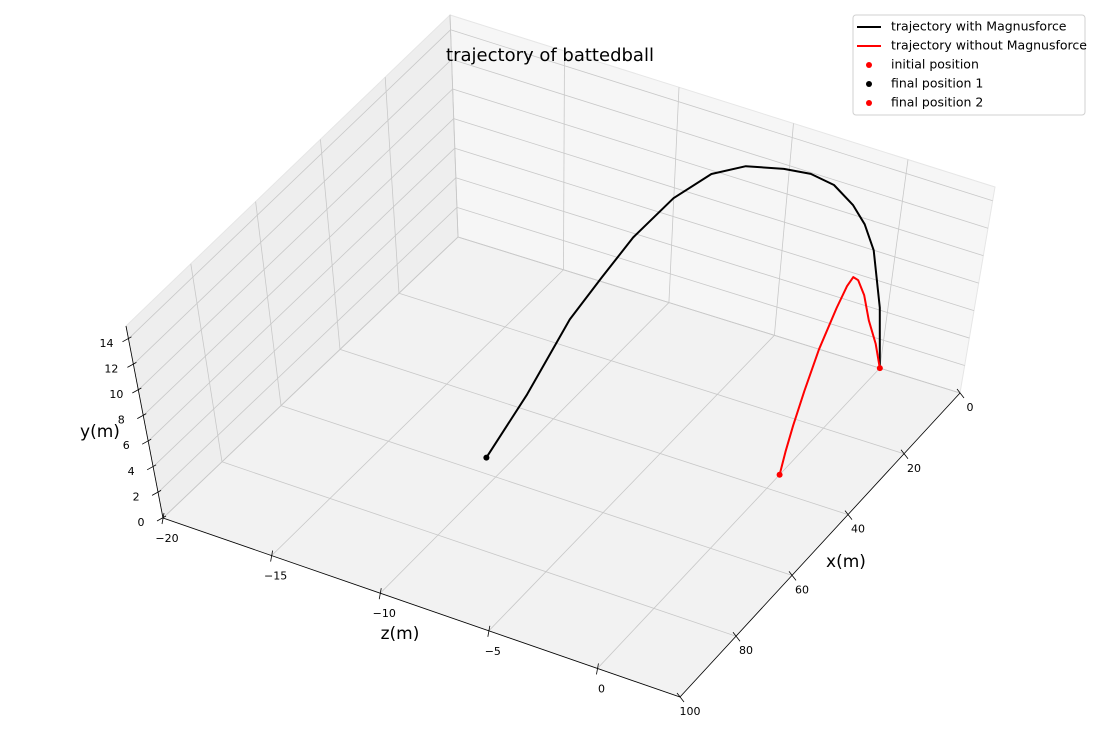 The height and width of the screenshot is (741, 1101). I want to click on x-axis-label: x(m), so click(846, 562).